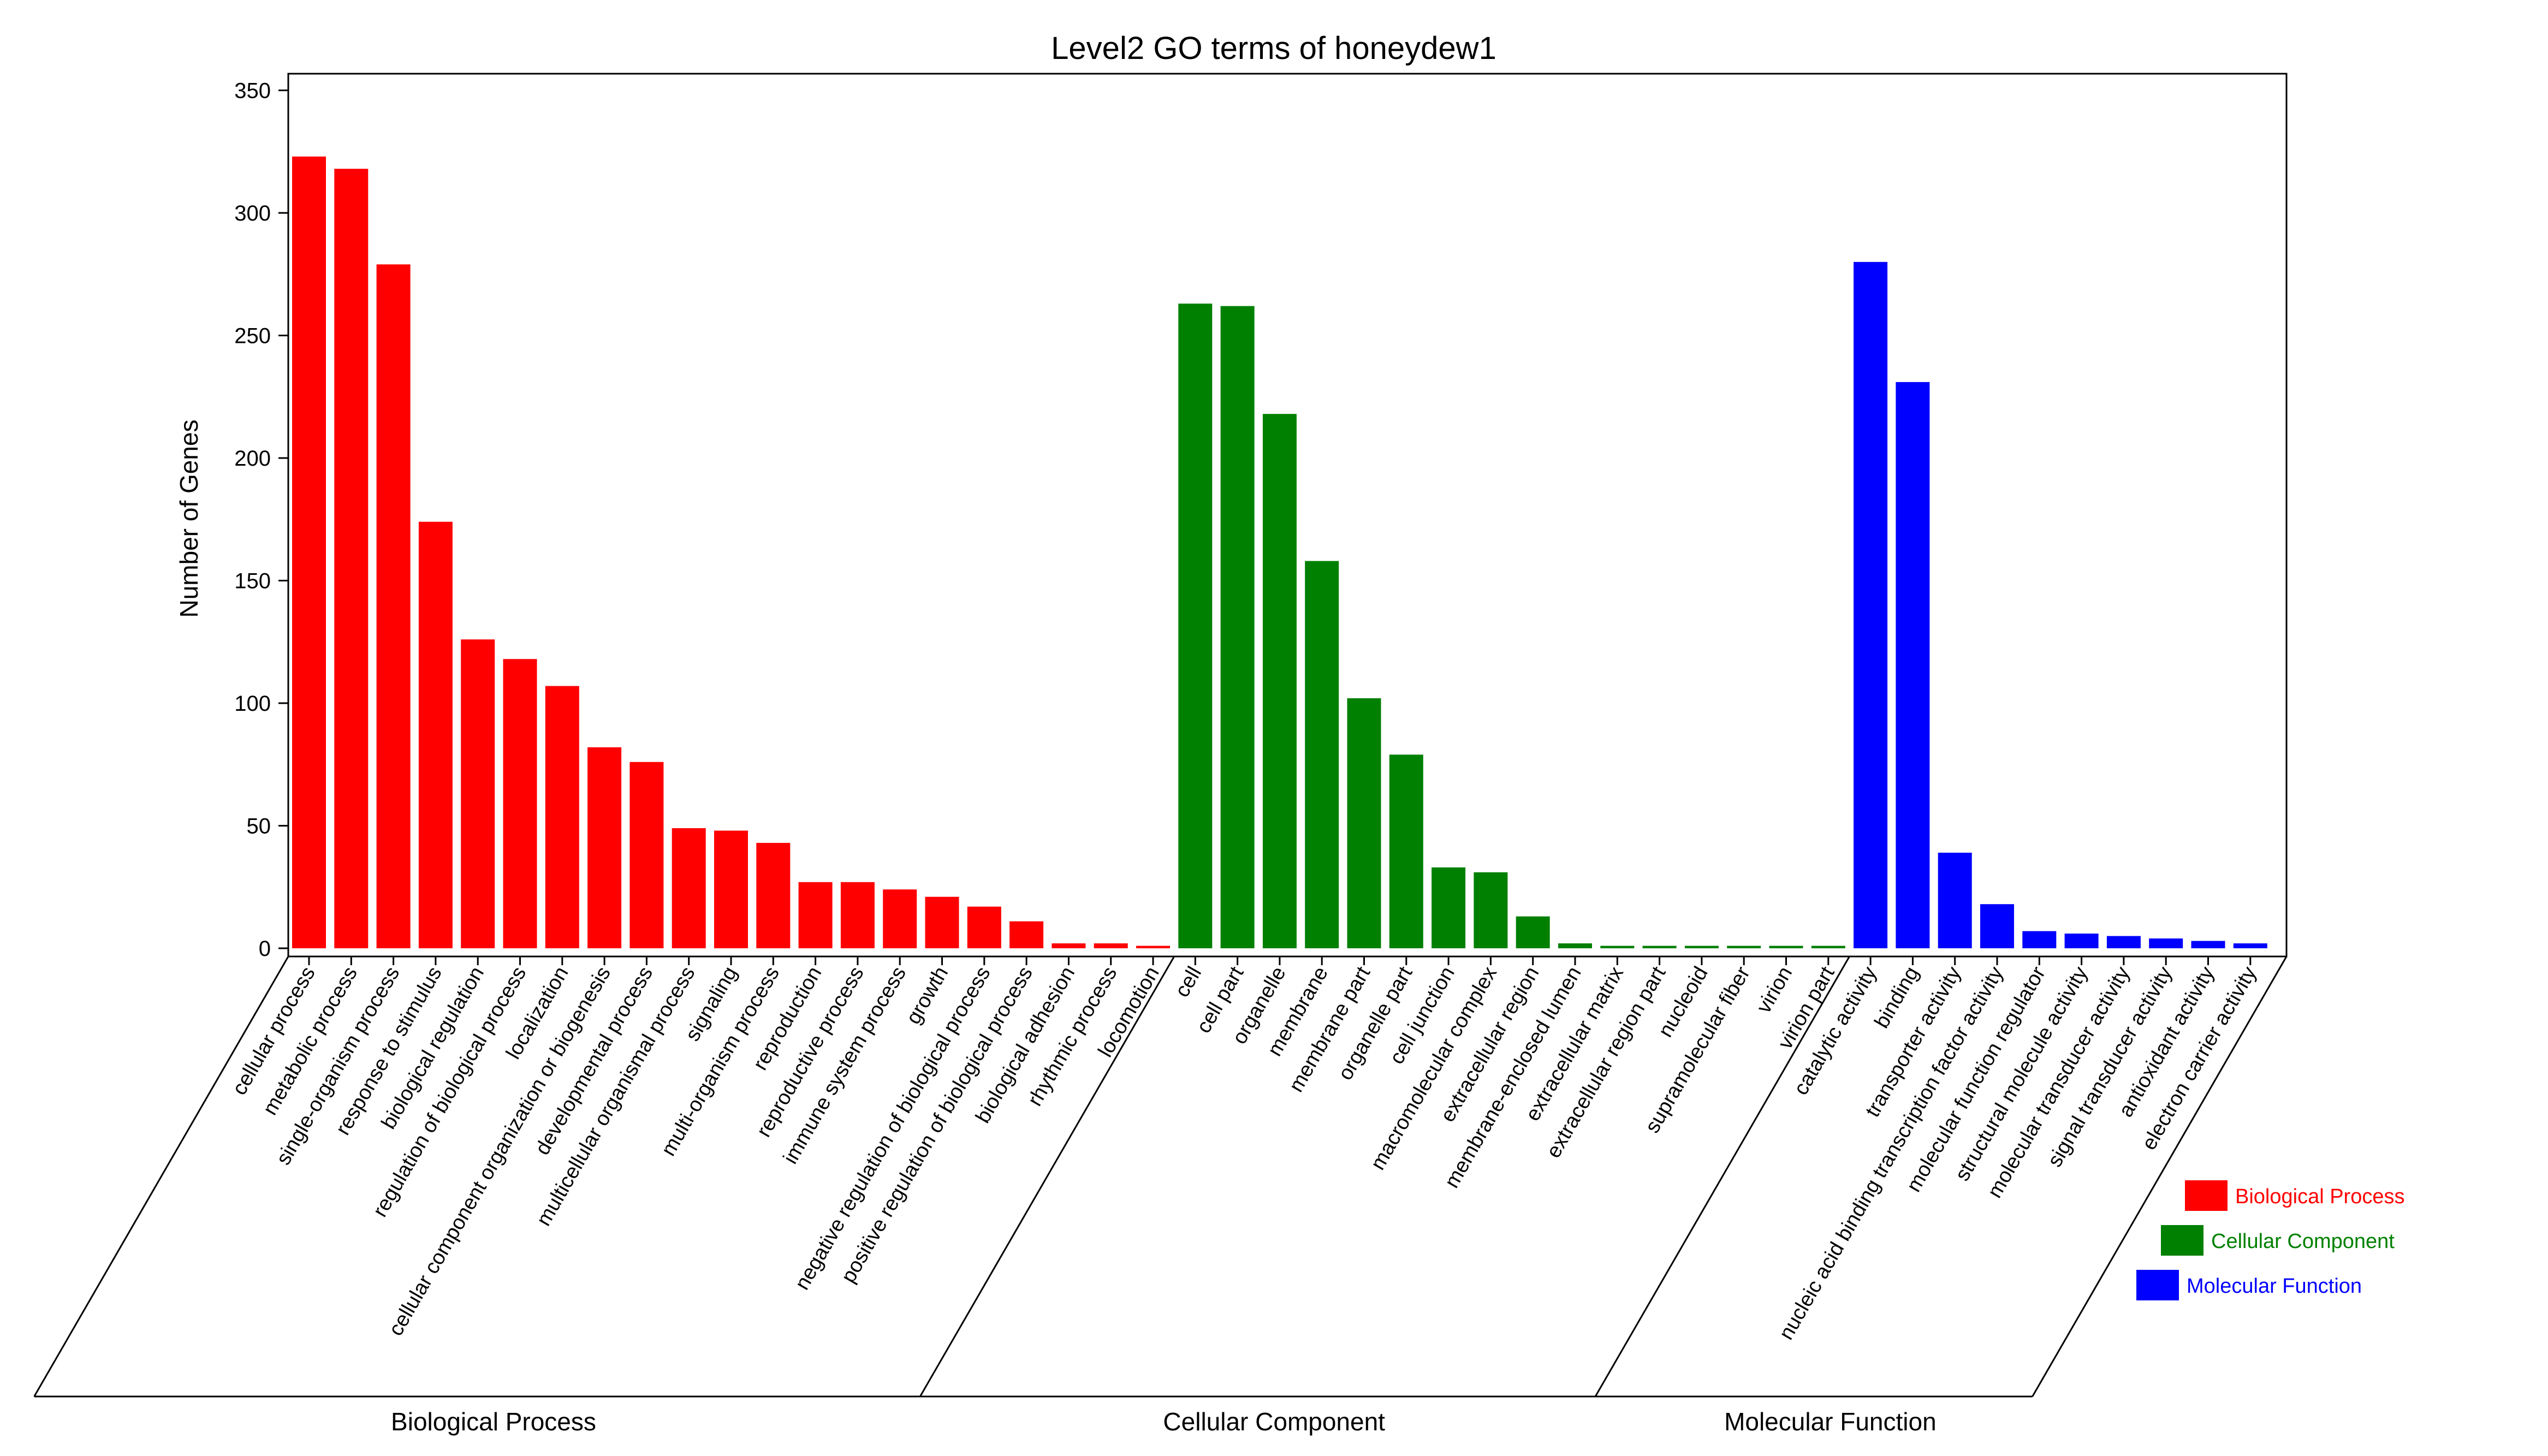 Image resolution: width=2548 pixels, height=1456 pixels. What do you see at coordinates (1188, 982) in the screenshot?
I see `x-tick-label: cell` at bounding box center [1188, 982].